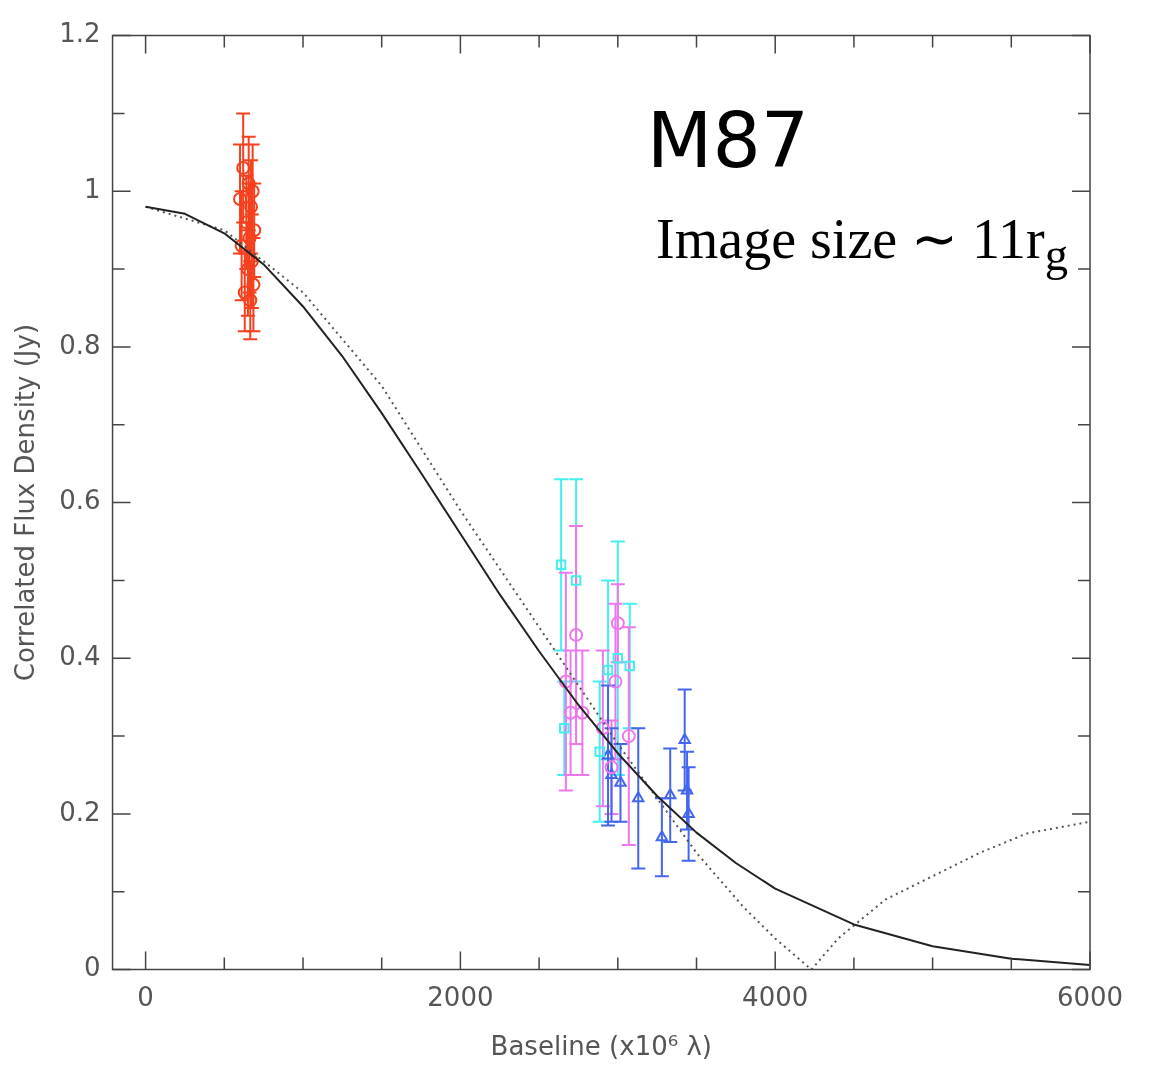 This screenshot has height=1072, width=1154. Describe the element at coordinates (460, 996) in the screenshot. I see `x-tick-label: 2000` at that location.